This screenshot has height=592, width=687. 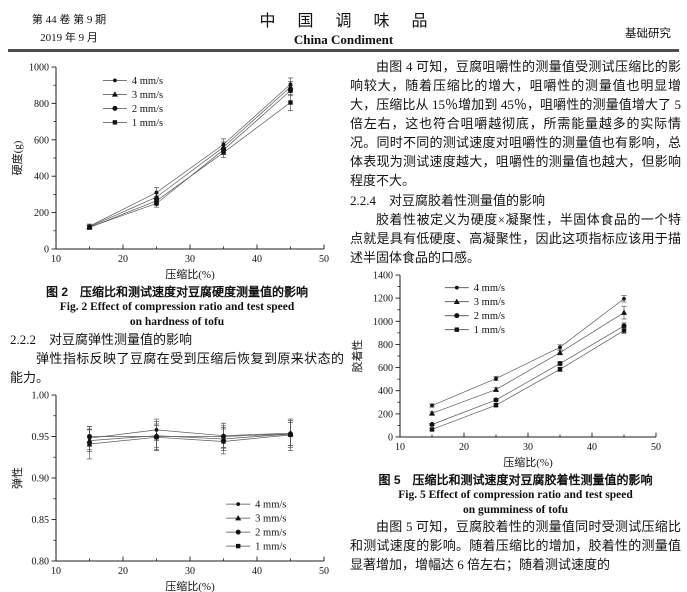 I want to click on svg-text: 0.80, so click(x=41, y=562).